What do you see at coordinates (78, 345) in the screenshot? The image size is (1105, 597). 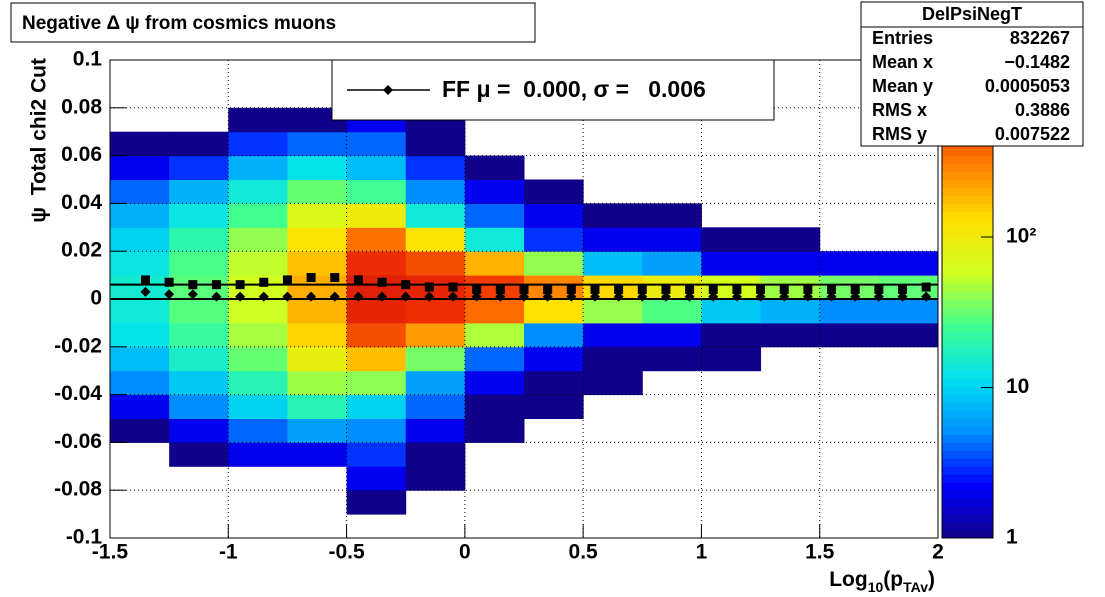 I see `y-tick-label: -0.02` at bounding box center [78, 345].